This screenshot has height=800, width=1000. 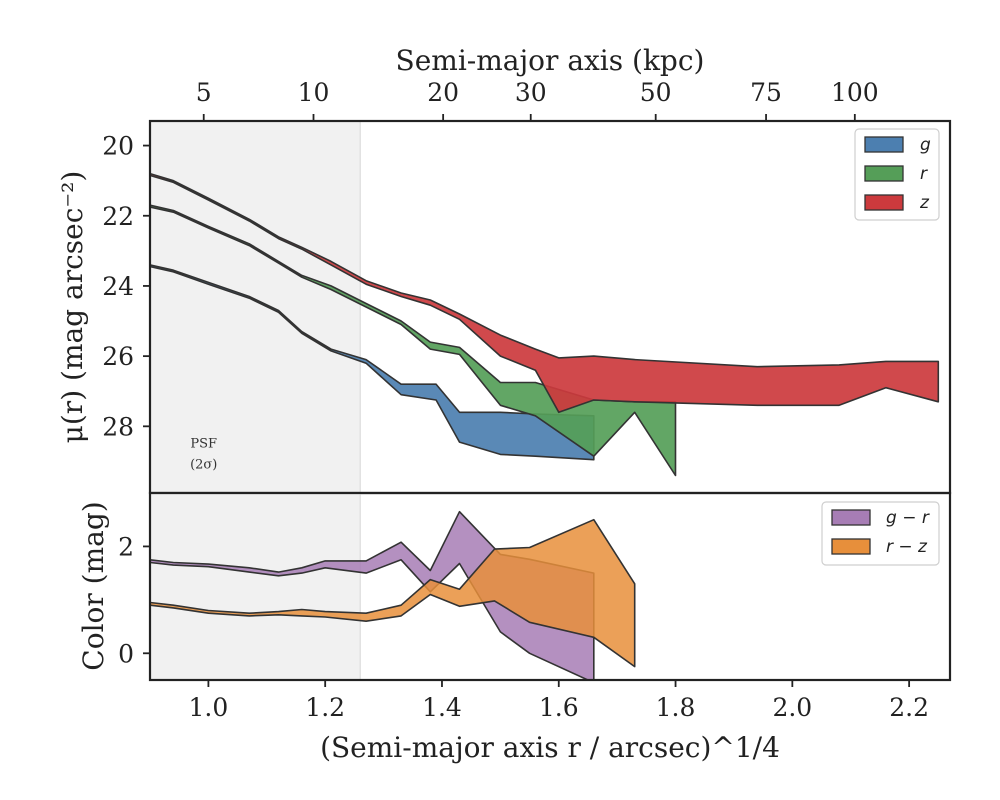 I want to click on top-legend: grz, so click(x=897, y=174).